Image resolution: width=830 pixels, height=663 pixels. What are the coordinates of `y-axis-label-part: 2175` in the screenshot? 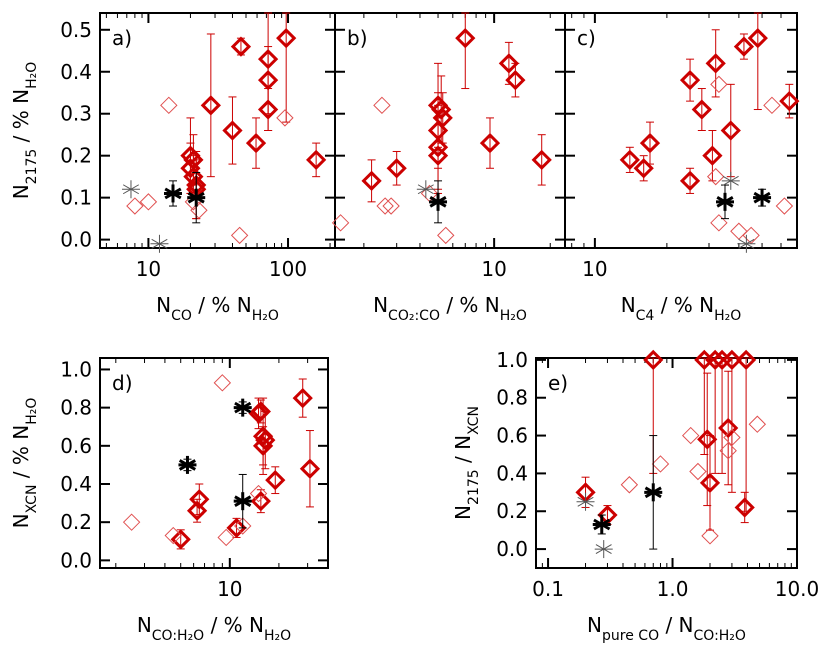 It's located at (474, 487).